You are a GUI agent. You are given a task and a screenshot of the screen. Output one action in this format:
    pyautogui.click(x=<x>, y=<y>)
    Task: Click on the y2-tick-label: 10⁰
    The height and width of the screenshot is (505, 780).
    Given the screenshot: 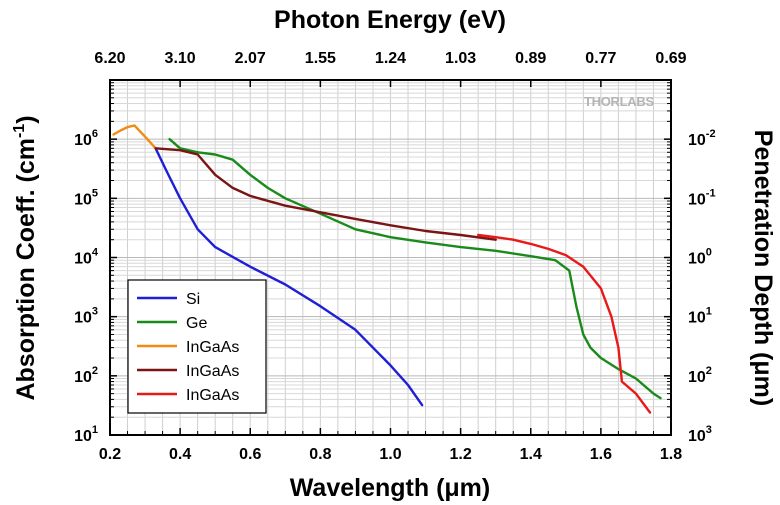 What is the action you would take?
    pyautogui.click(x=700, y=257)
    